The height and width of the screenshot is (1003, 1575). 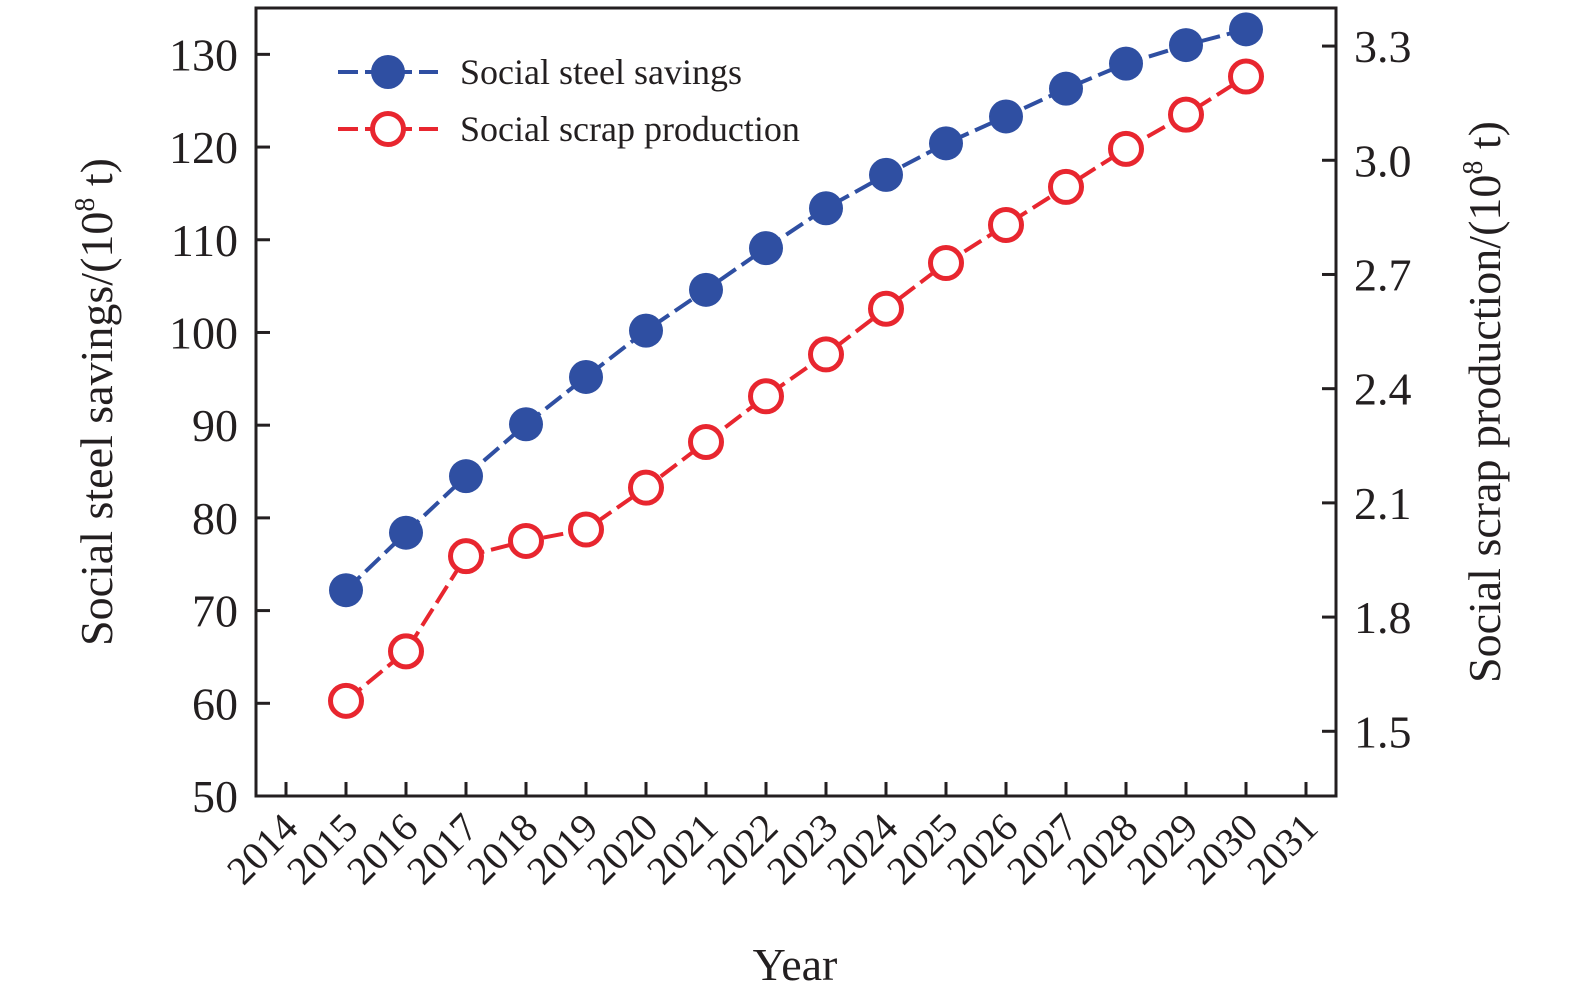 I want to click on y-axis-right-title: Social scrap production/(108 t), so click(x=1484, y=402).